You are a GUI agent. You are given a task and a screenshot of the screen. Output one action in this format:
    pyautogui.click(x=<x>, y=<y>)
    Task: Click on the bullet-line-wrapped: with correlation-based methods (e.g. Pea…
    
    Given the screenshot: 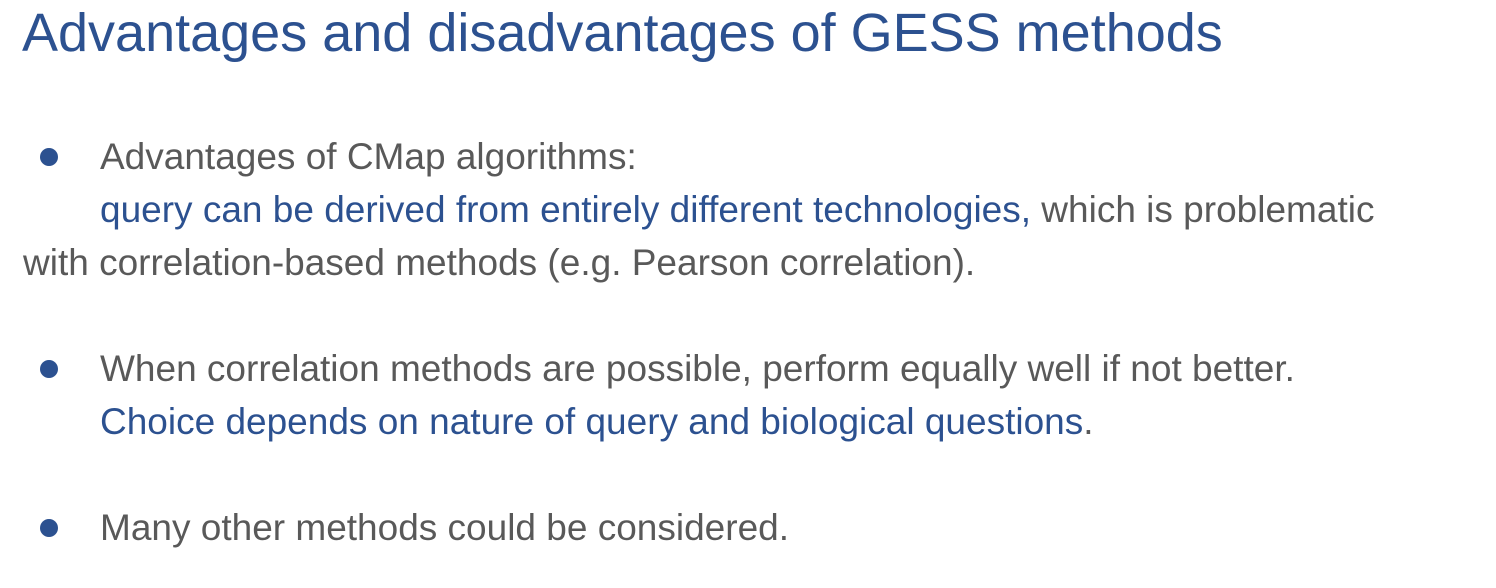 What is the action you would take?
    pyautogui.click(x=499, y=262)
    